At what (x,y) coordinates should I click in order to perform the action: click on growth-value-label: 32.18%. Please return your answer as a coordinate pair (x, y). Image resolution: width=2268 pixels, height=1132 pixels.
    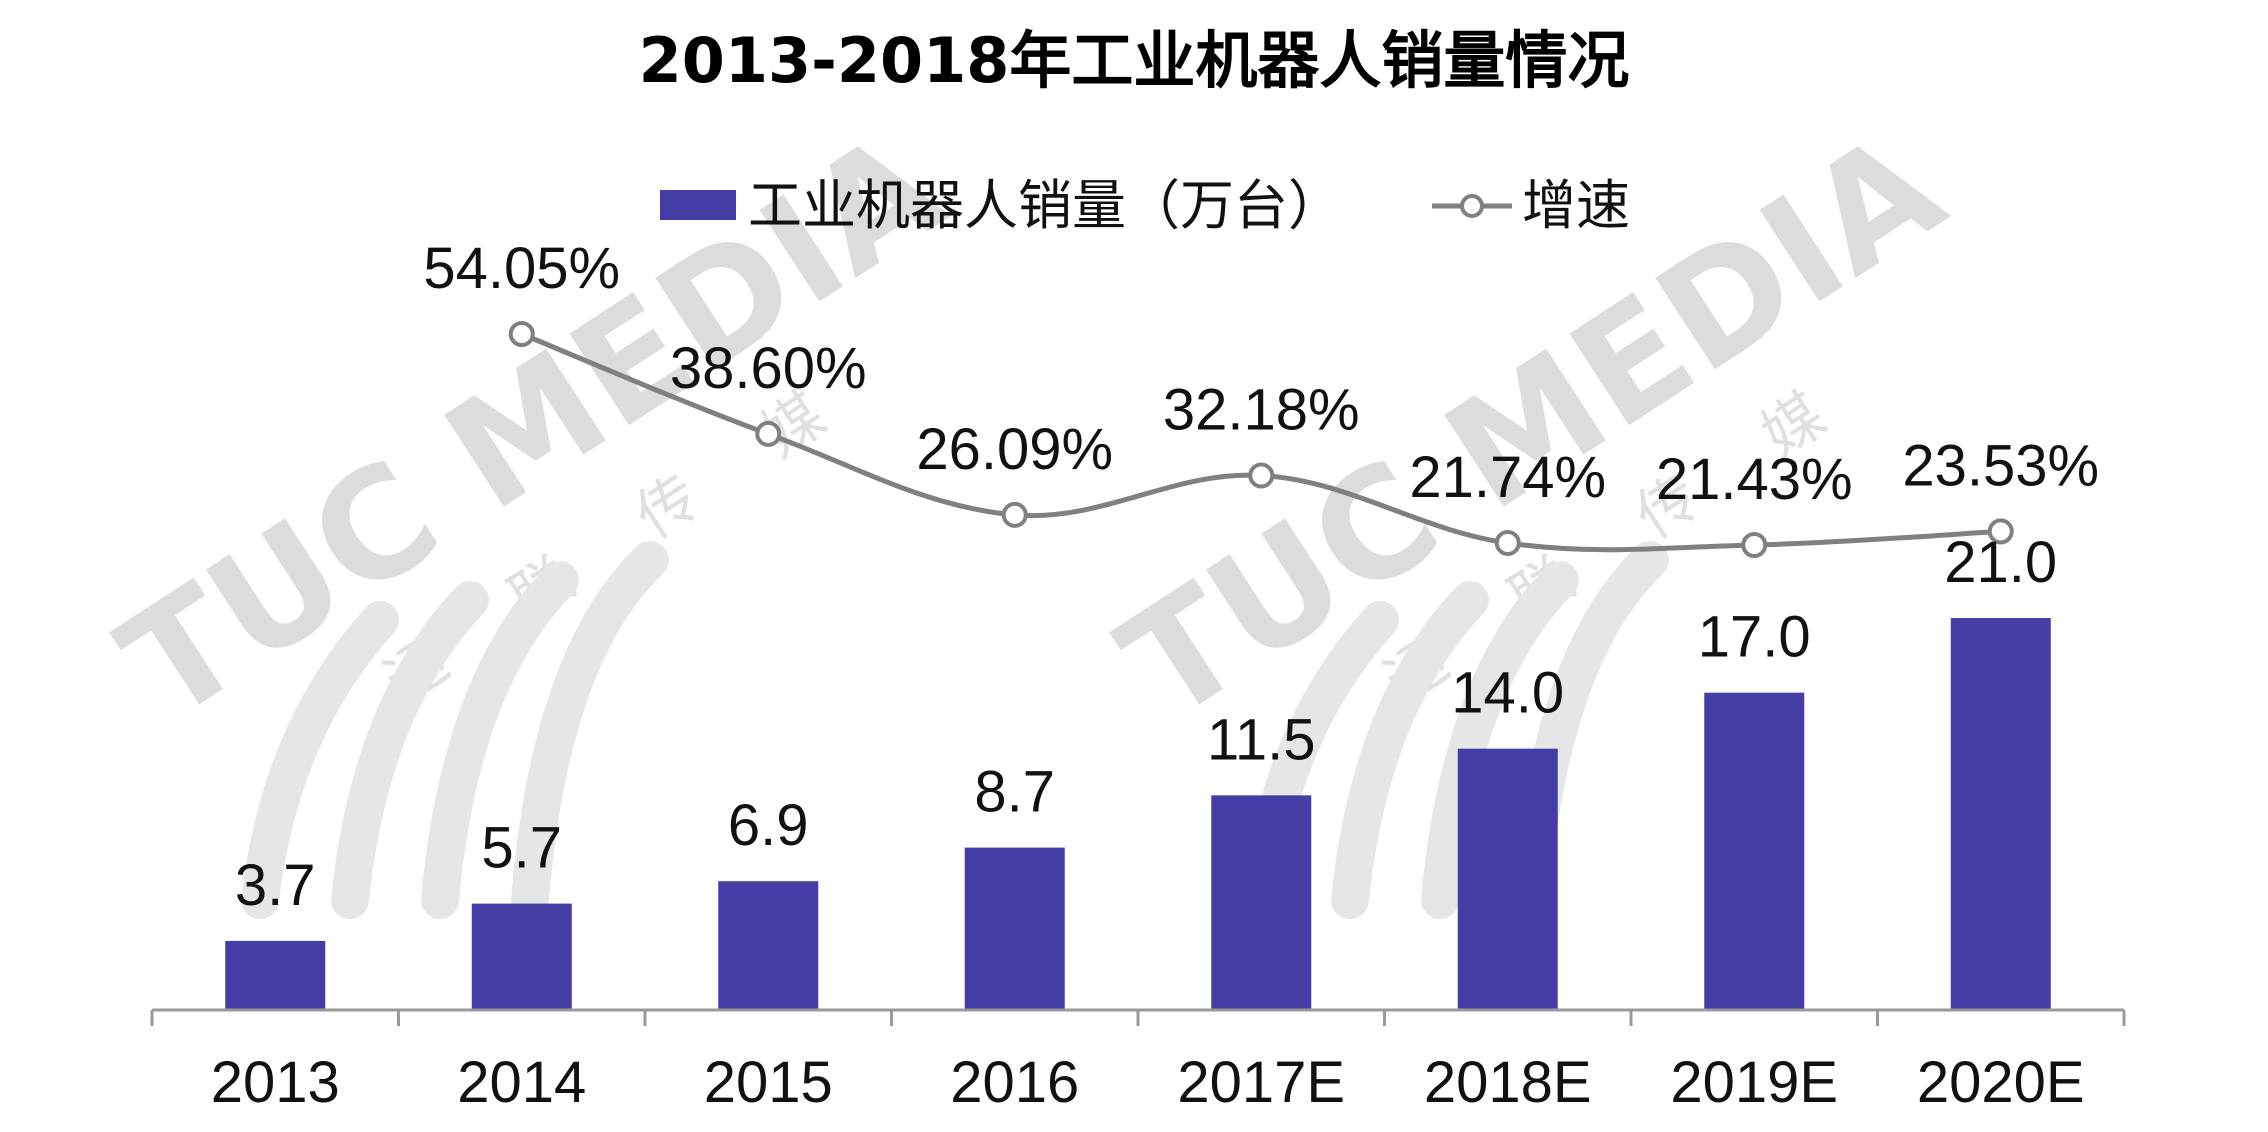
    Looking at the image, I should click on (1261, 409).